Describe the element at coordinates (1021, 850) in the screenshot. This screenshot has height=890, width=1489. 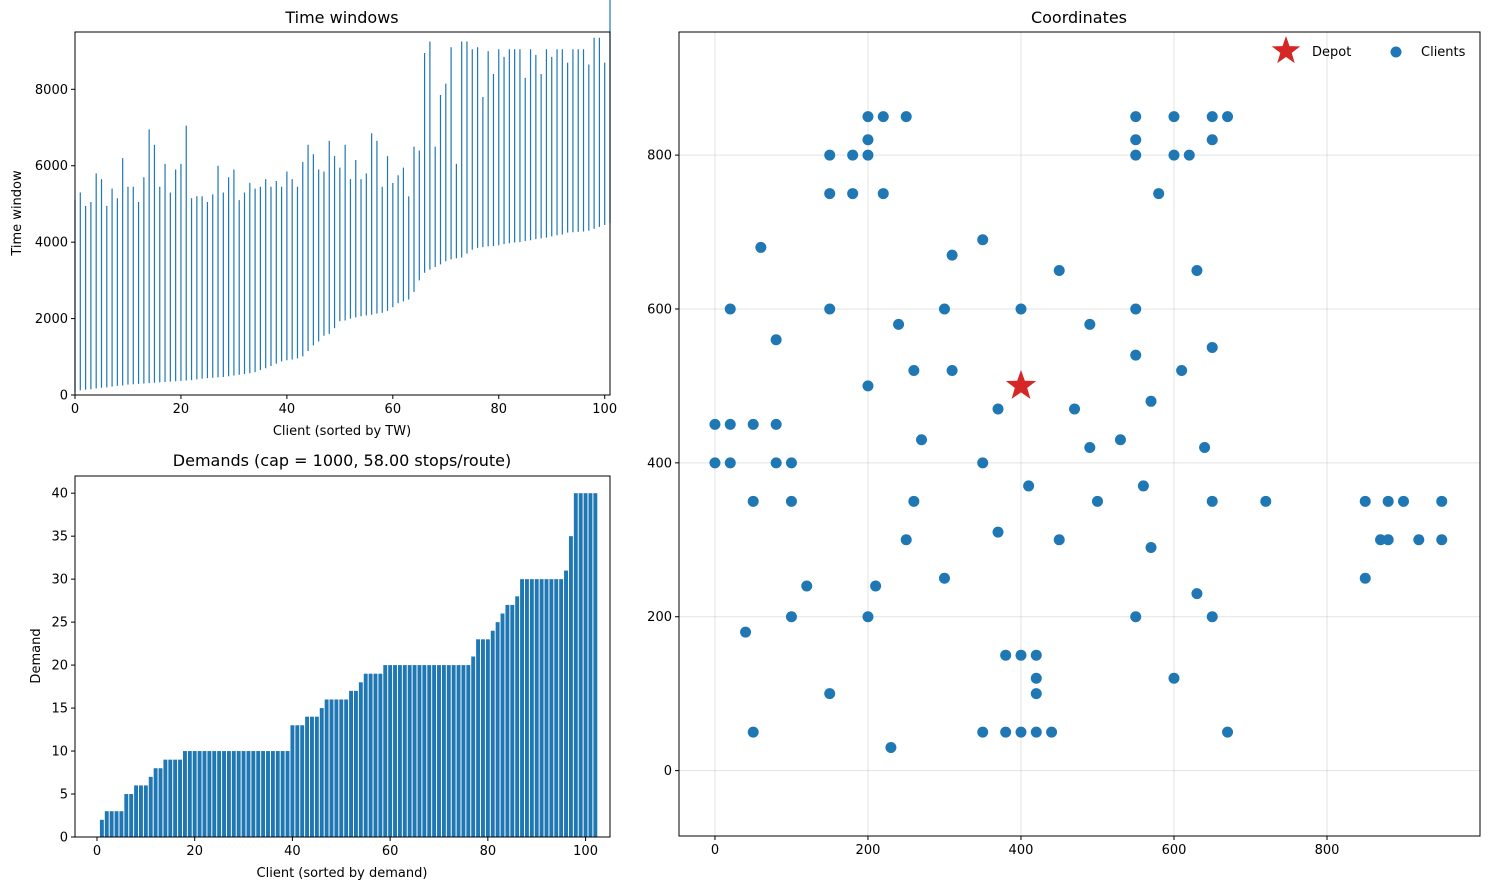
I see `coordinates-xtick-label: 400` at that location.